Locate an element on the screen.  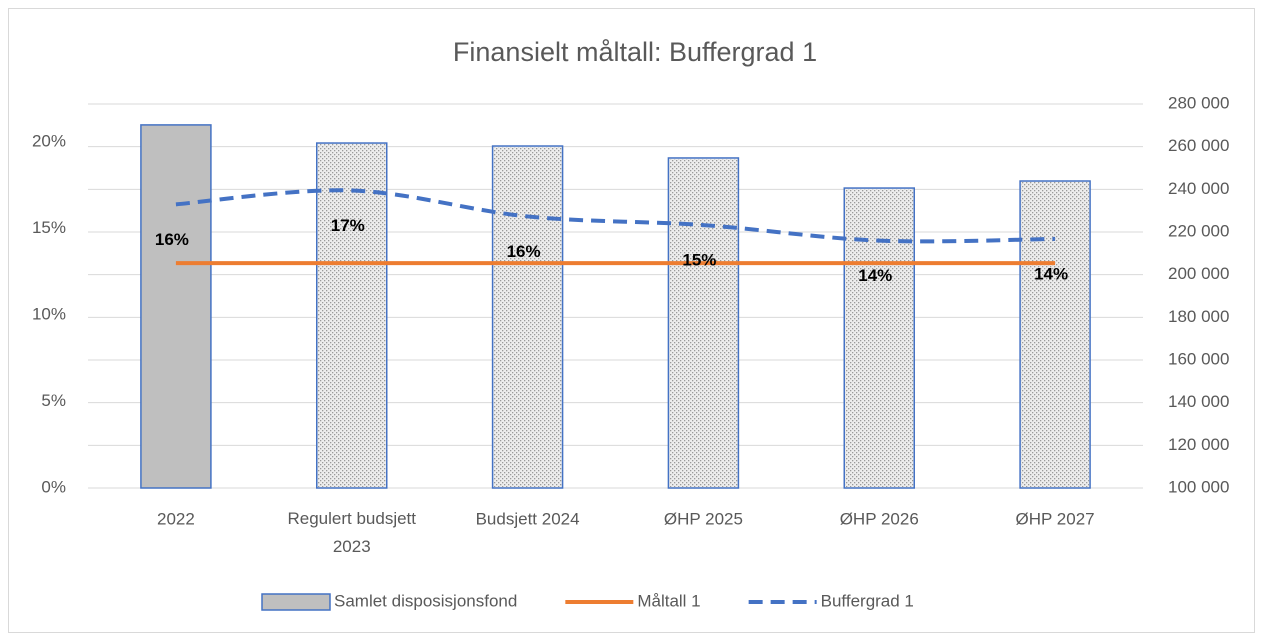
y2-tick-label: 160 000 is located at coordinates (1198, 358).